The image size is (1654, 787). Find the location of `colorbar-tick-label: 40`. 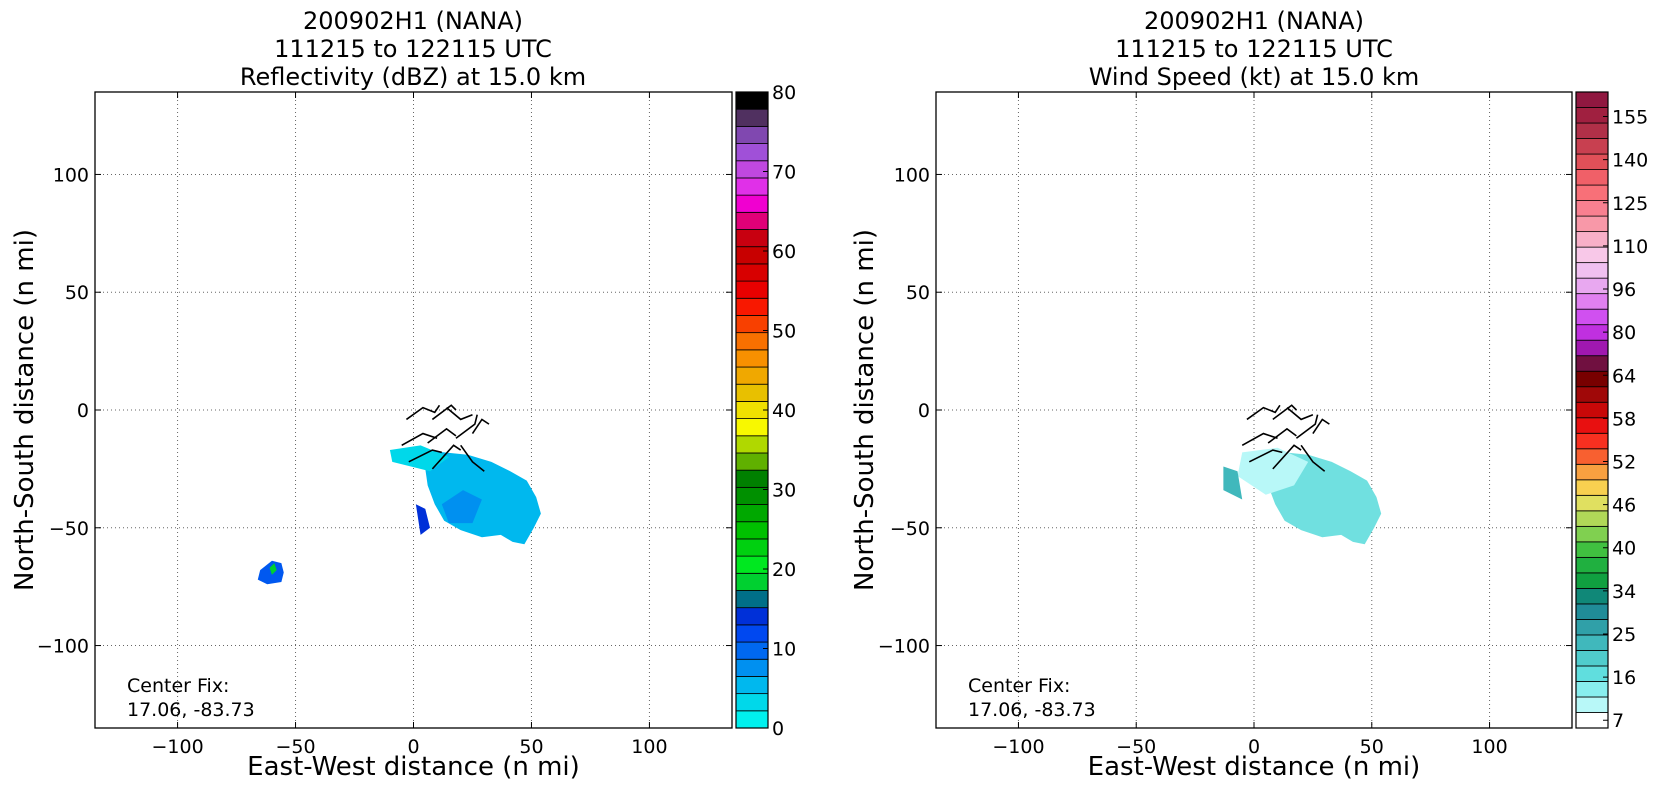

colorbar-tick-label: 40 is located at coordinates (1624, 549).